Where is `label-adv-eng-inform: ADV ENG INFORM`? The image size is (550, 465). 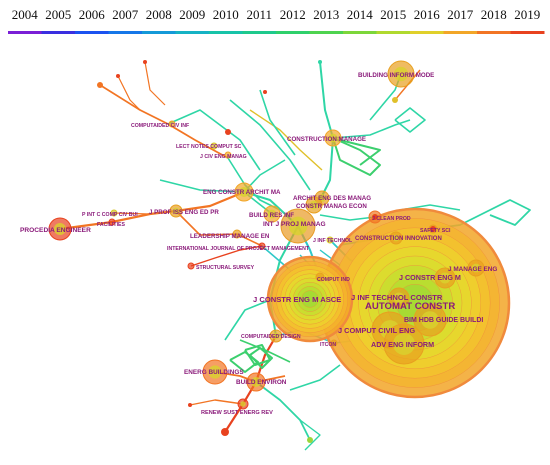
label-adv-eng-inform: ADV ENG INFORM is located at coordinates (402, 344).